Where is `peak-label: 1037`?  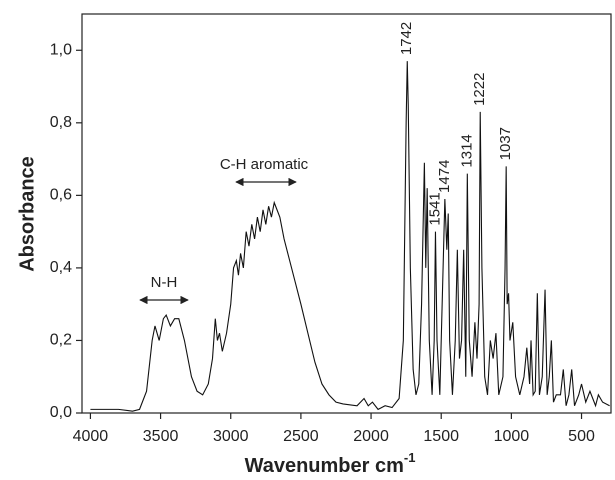 peak-label: 1037 is located at coordinates (505, 143).